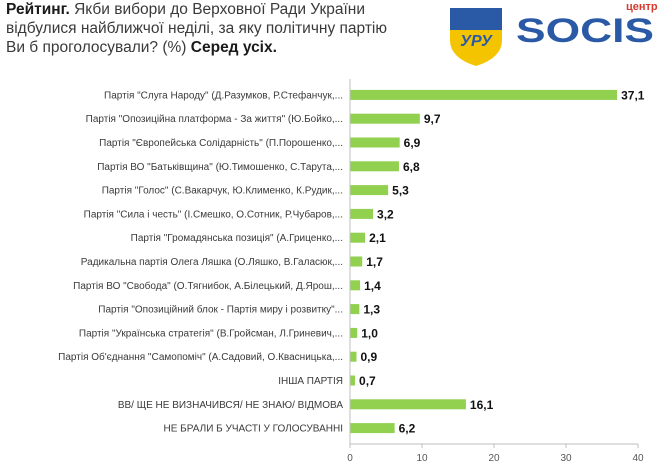 The image size is (657, 463). What do you see at coordinates (400, 191) in the screenshot?
I see `data-label: 5,3` at bounding box center [400, 191].